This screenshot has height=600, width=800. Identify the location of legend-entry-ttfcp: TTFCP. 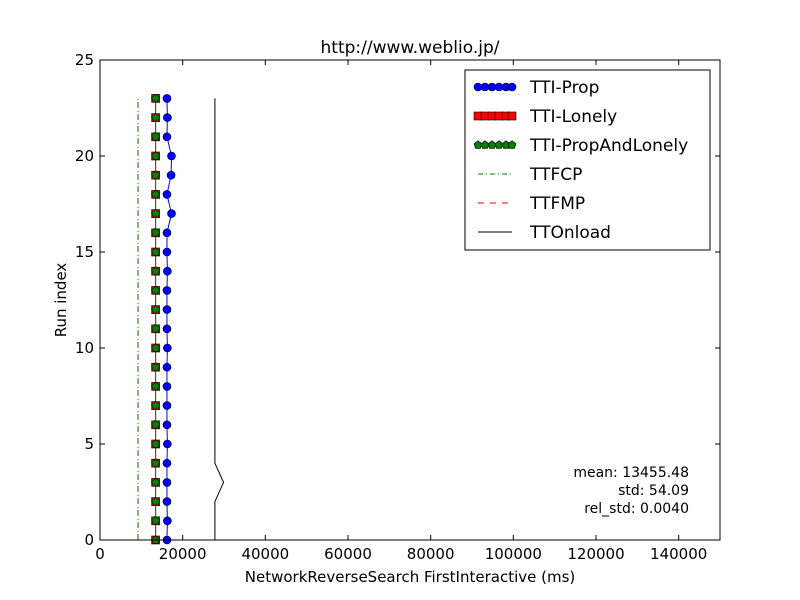
(530, 175).